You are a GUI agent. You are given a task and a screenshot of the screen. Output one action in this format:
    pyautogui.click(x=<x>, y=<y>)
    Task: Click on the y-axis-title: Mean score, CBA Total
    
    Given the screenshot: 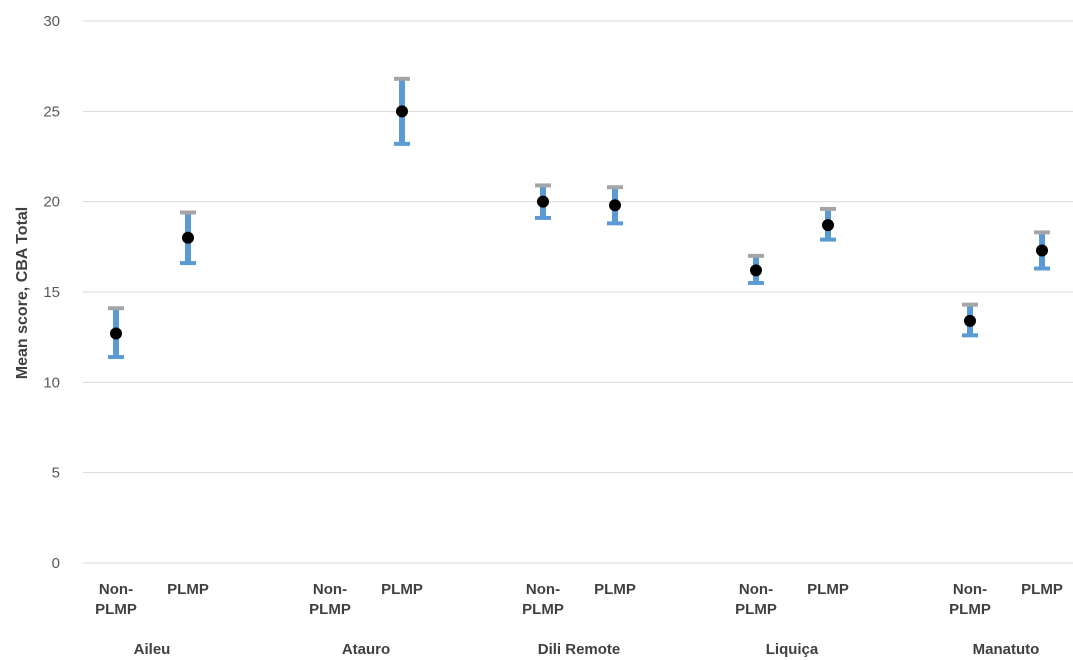 What is the action you would take?
    pyautogui.click(x=22, y=293)
    